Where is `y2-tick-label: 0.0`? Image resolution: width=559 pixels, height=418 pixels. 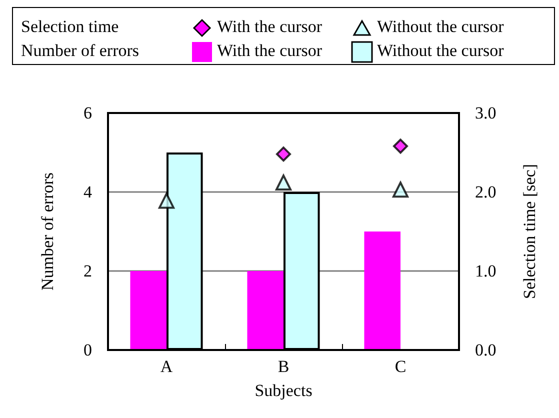 y2-tick-label: 0.0 is located at coordinates (485, 350).